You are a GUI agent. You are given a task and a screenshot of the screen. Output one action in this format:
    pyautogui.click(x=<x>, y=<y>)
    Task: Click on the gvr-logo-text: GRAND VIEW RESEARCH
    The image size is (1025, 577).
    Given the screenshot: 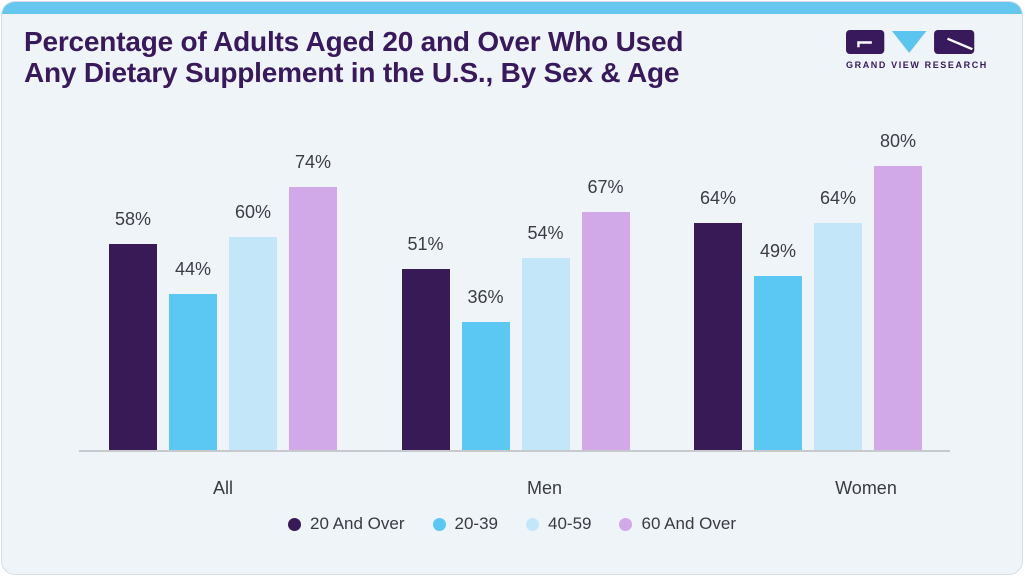 What is the action you would take?
    pyautogui.click(x=917, y=65)
    